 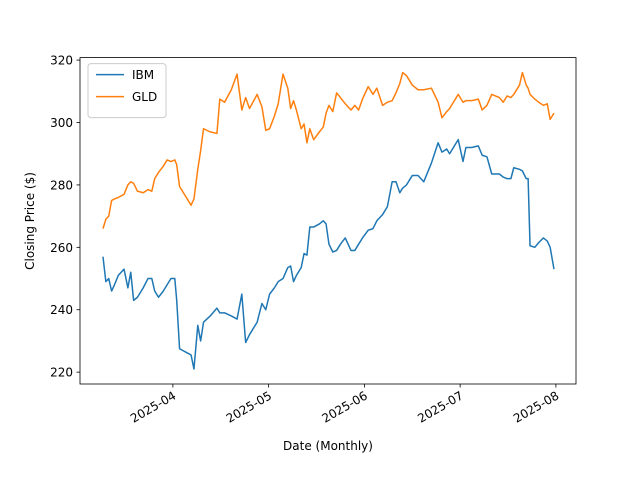 I want to click on legend-label: IBM, so click(x=143, y=75).